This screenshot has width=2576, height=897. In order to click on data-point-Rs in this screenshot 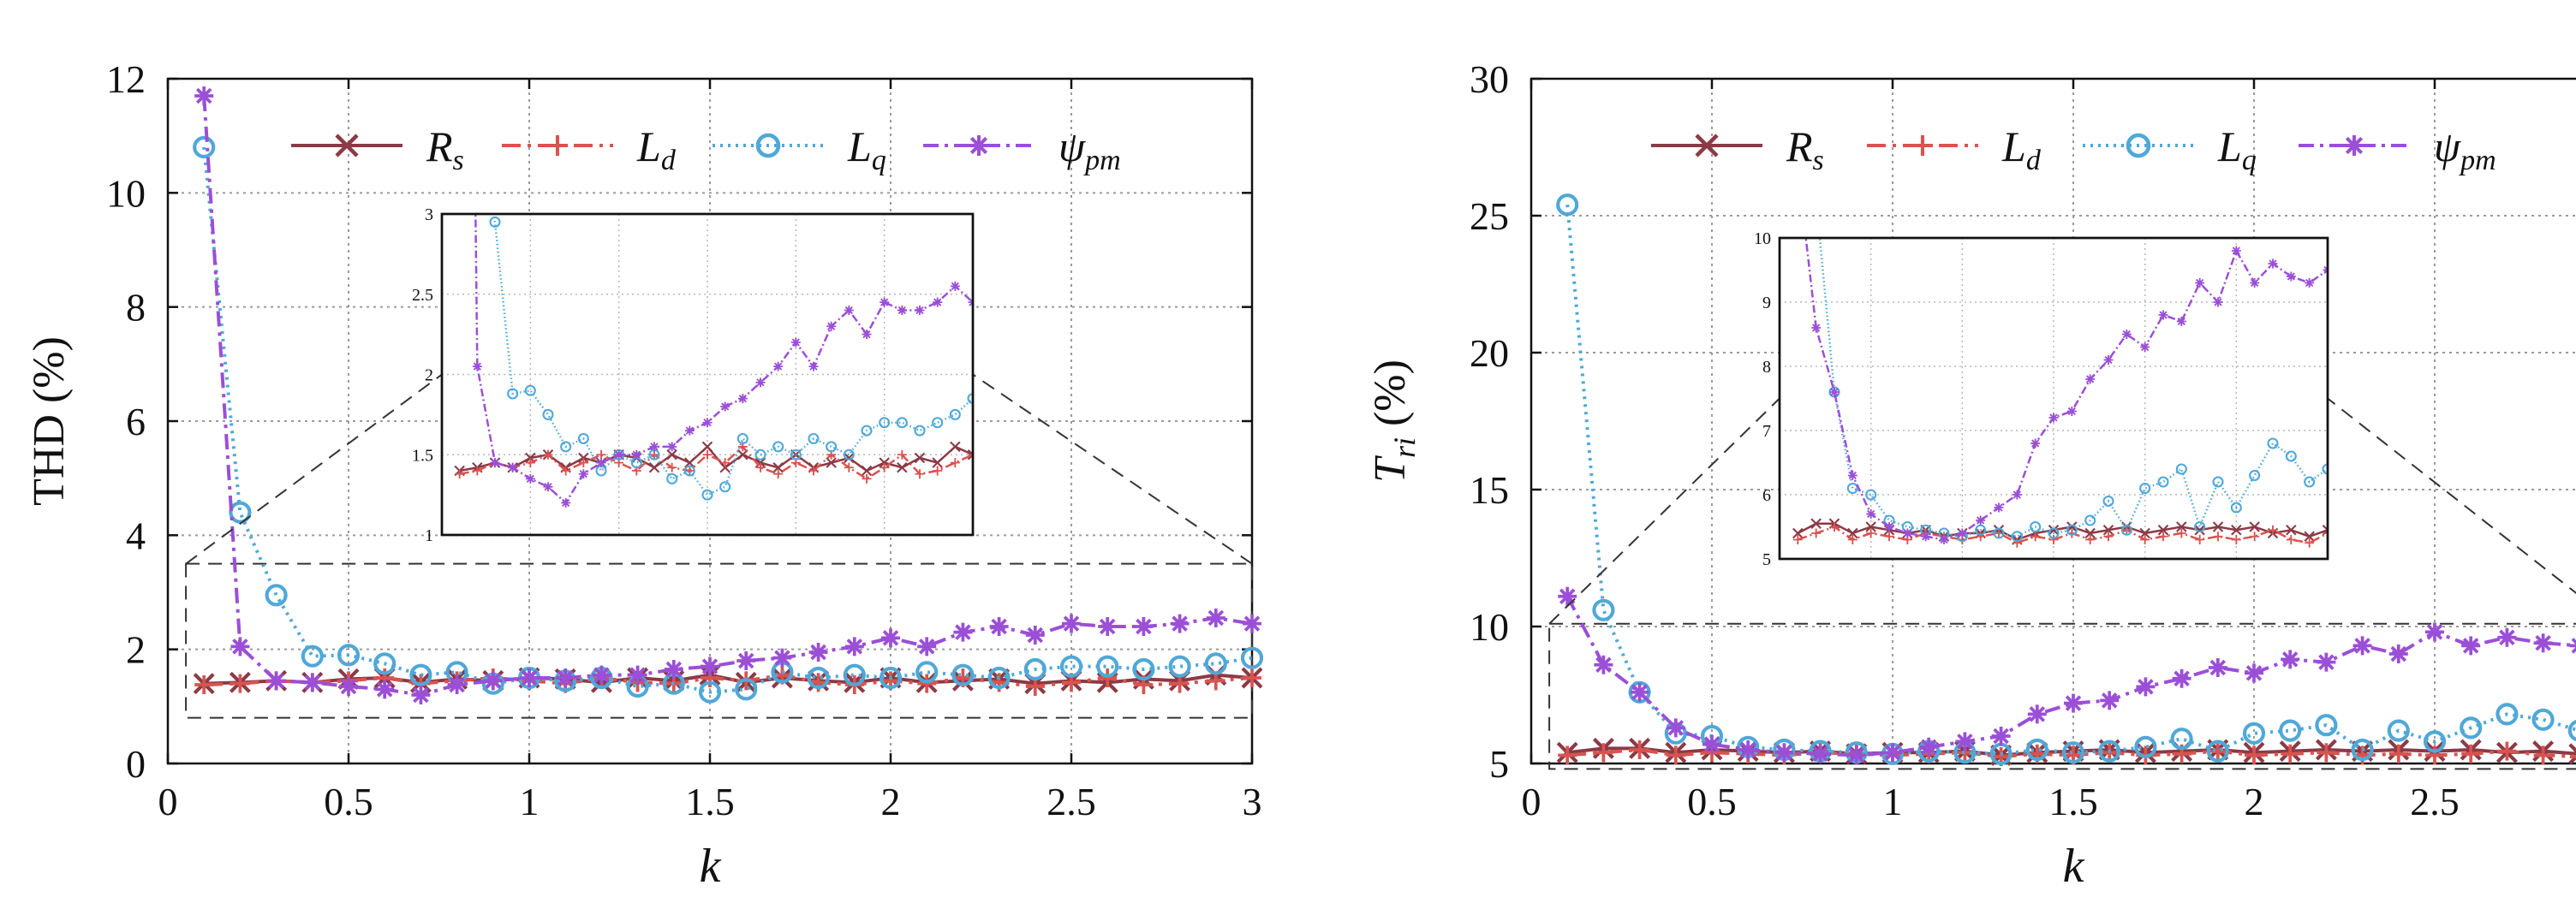, I will do `click(2572, 754)`.